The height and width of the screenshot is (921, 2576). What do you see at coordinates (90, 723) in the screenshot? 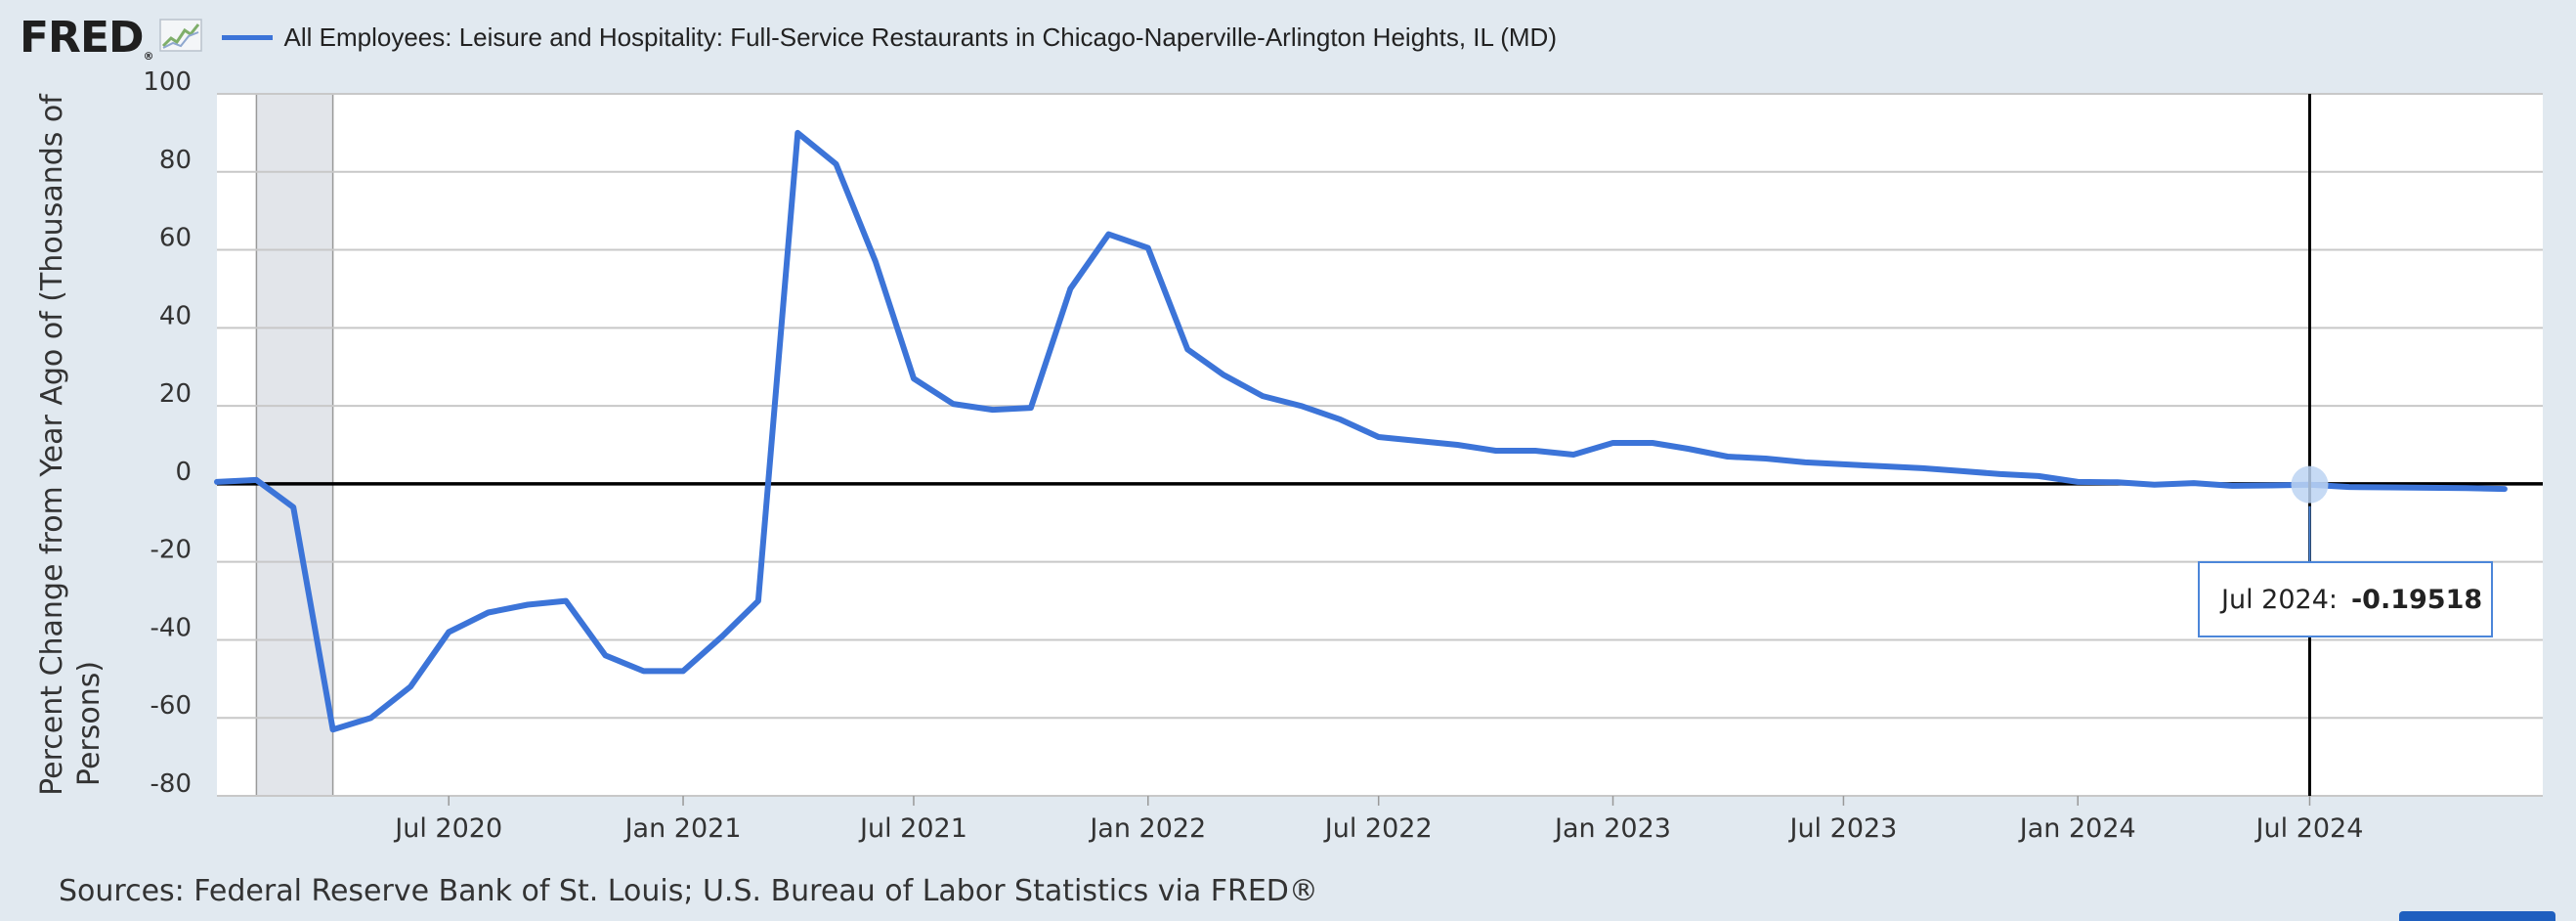
I see `y-axis-label-line-2: Persons)` at bounding box center [90, 723].